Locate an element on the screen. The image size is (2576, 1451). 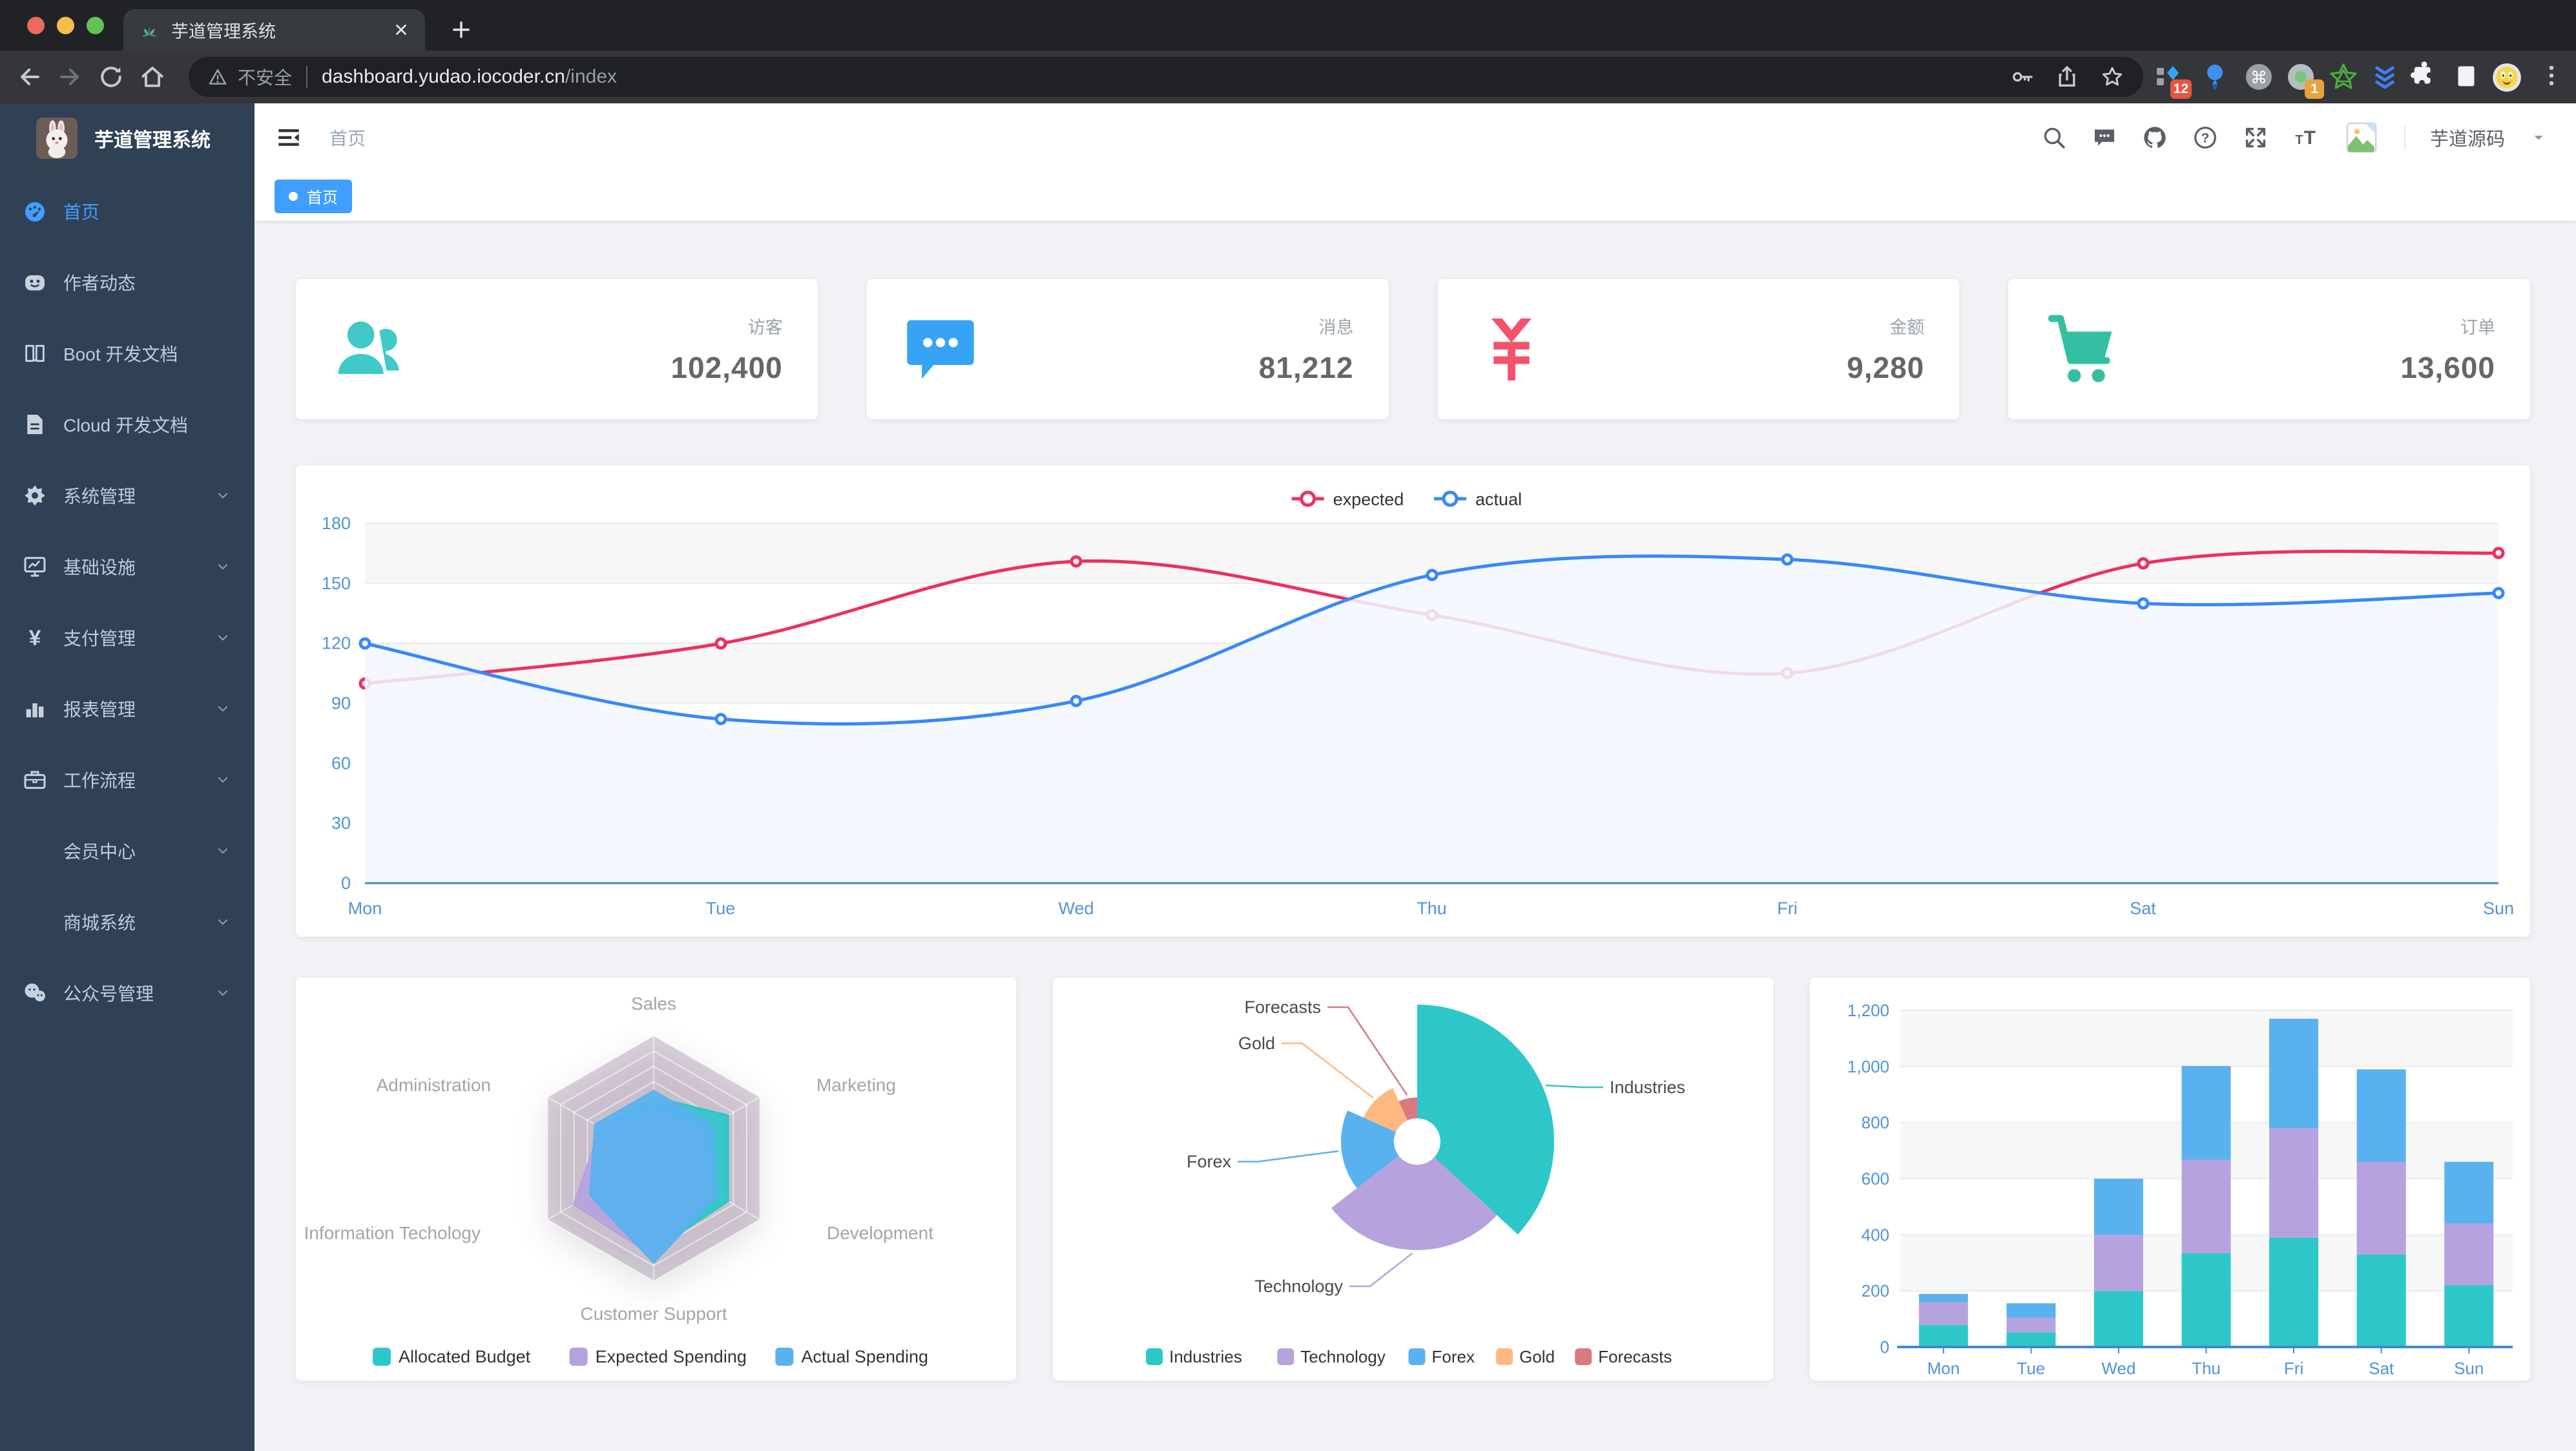
svg-text: 150 is located at coordinates (336, 583).